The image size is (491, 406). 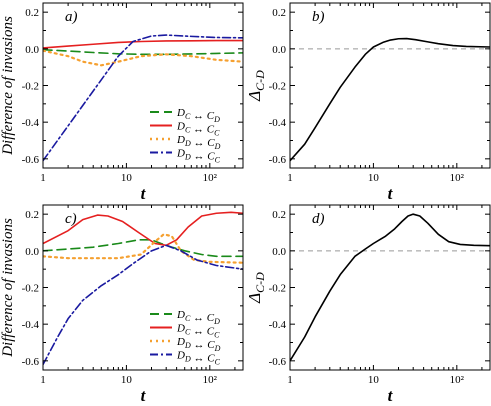 I want to click on panel-label: a), so click(x=71, y=17).